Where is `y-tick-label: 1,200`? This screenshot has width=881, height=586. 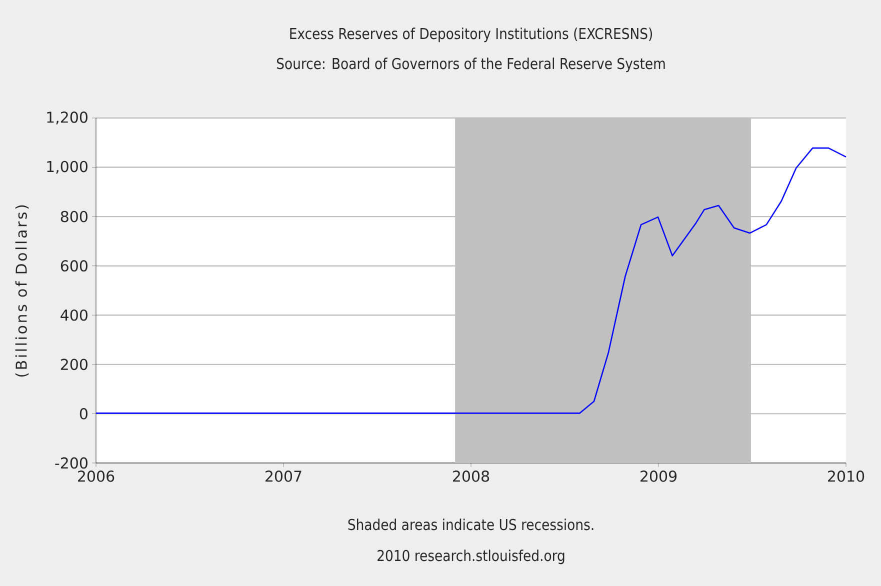 y-tick-label: 1,200 is located at coordinates (67, 118).